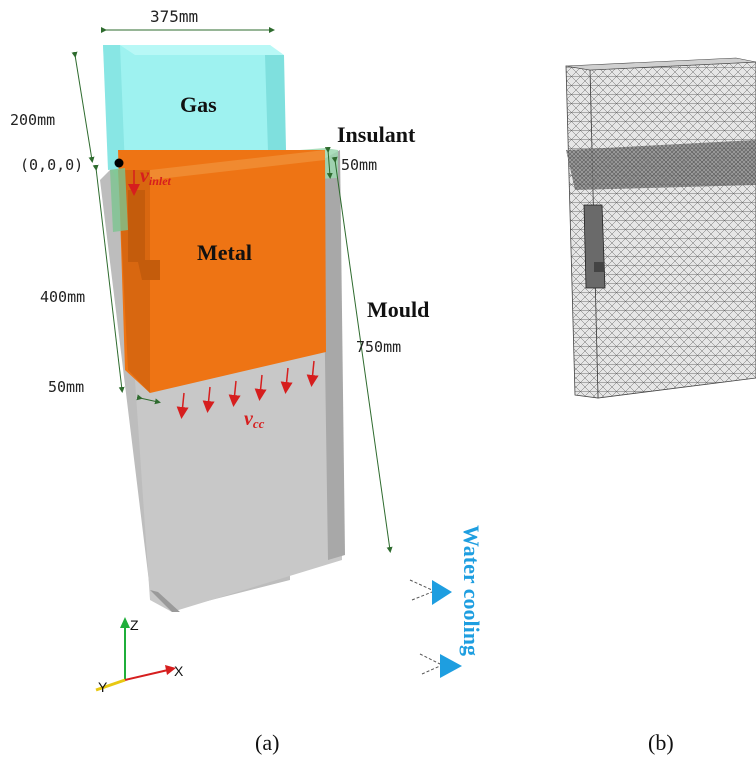  I want to click on v-cc-label: vcc, so click(254, 419).